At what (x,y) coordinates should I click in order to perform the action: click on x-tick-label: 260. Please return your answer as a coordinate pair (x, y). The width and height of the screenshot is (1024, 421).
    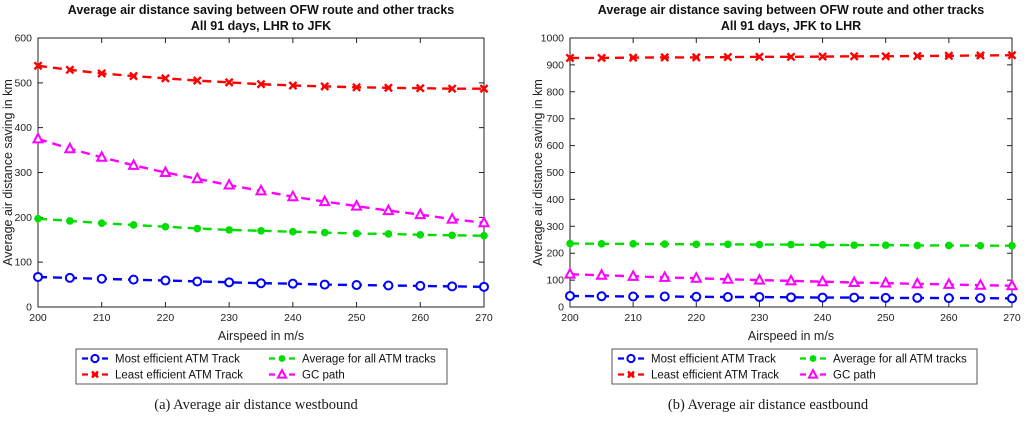
    Looking at the image, I should click on (421, 318).